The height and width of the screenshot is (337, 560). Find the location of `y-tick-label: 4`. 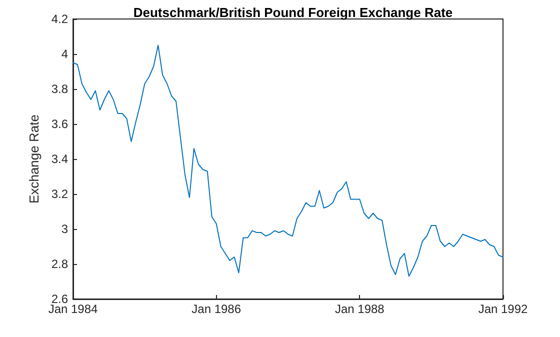

y-tick-label: 4 is located at coordinates (64, 54).